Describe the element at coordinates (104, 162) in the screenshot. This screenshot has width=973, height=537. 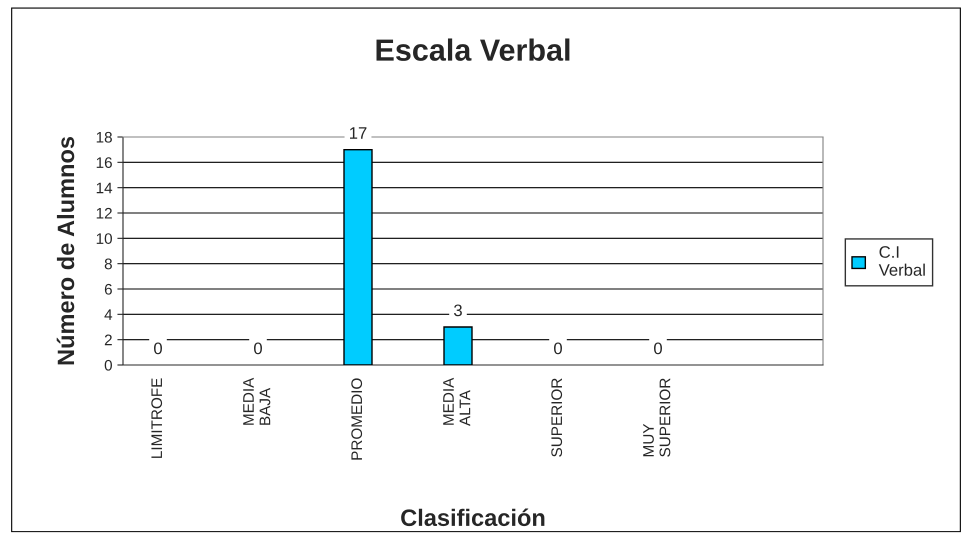
I see `y-tick-label: 16` at that location.